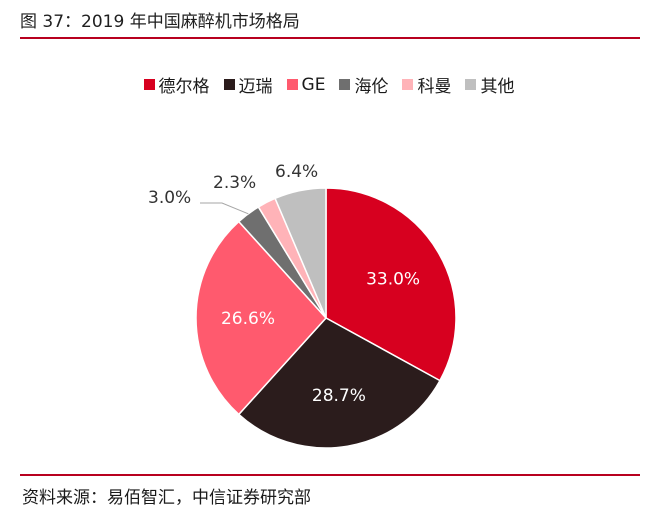 The height and width of the screenshot is (514, 658). I want to click on source-rule, so click(330, 475).